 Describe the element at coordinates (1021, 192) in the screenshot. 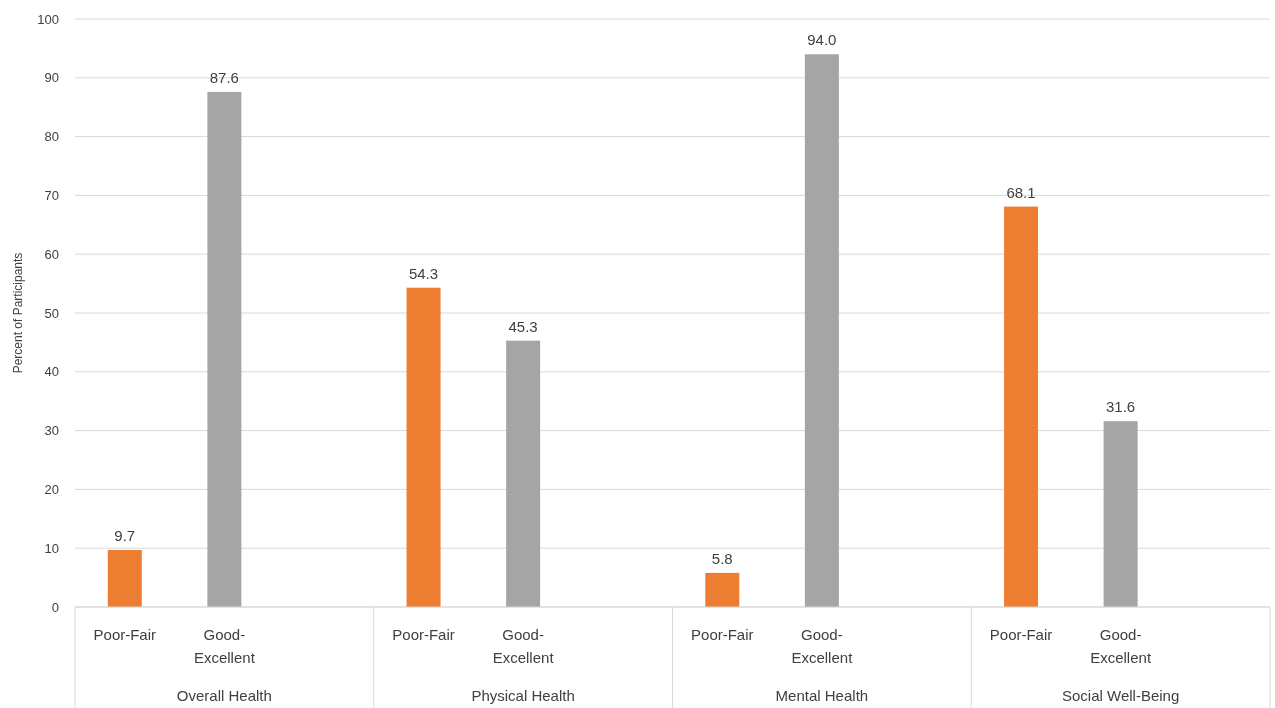

I see `text: 68.1` at that location.